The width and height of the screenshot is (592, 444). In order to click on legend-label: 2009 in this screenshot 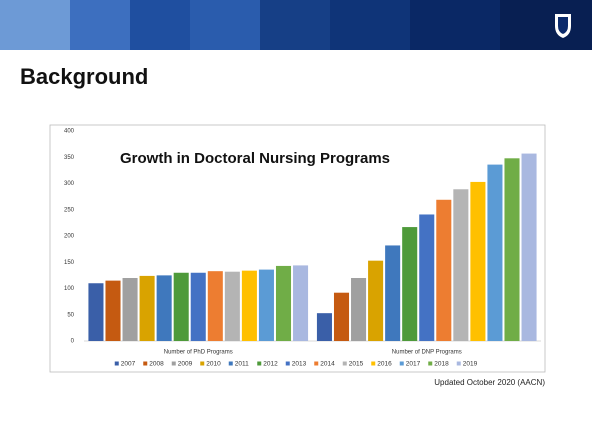, I will do `click(185, 364)`.